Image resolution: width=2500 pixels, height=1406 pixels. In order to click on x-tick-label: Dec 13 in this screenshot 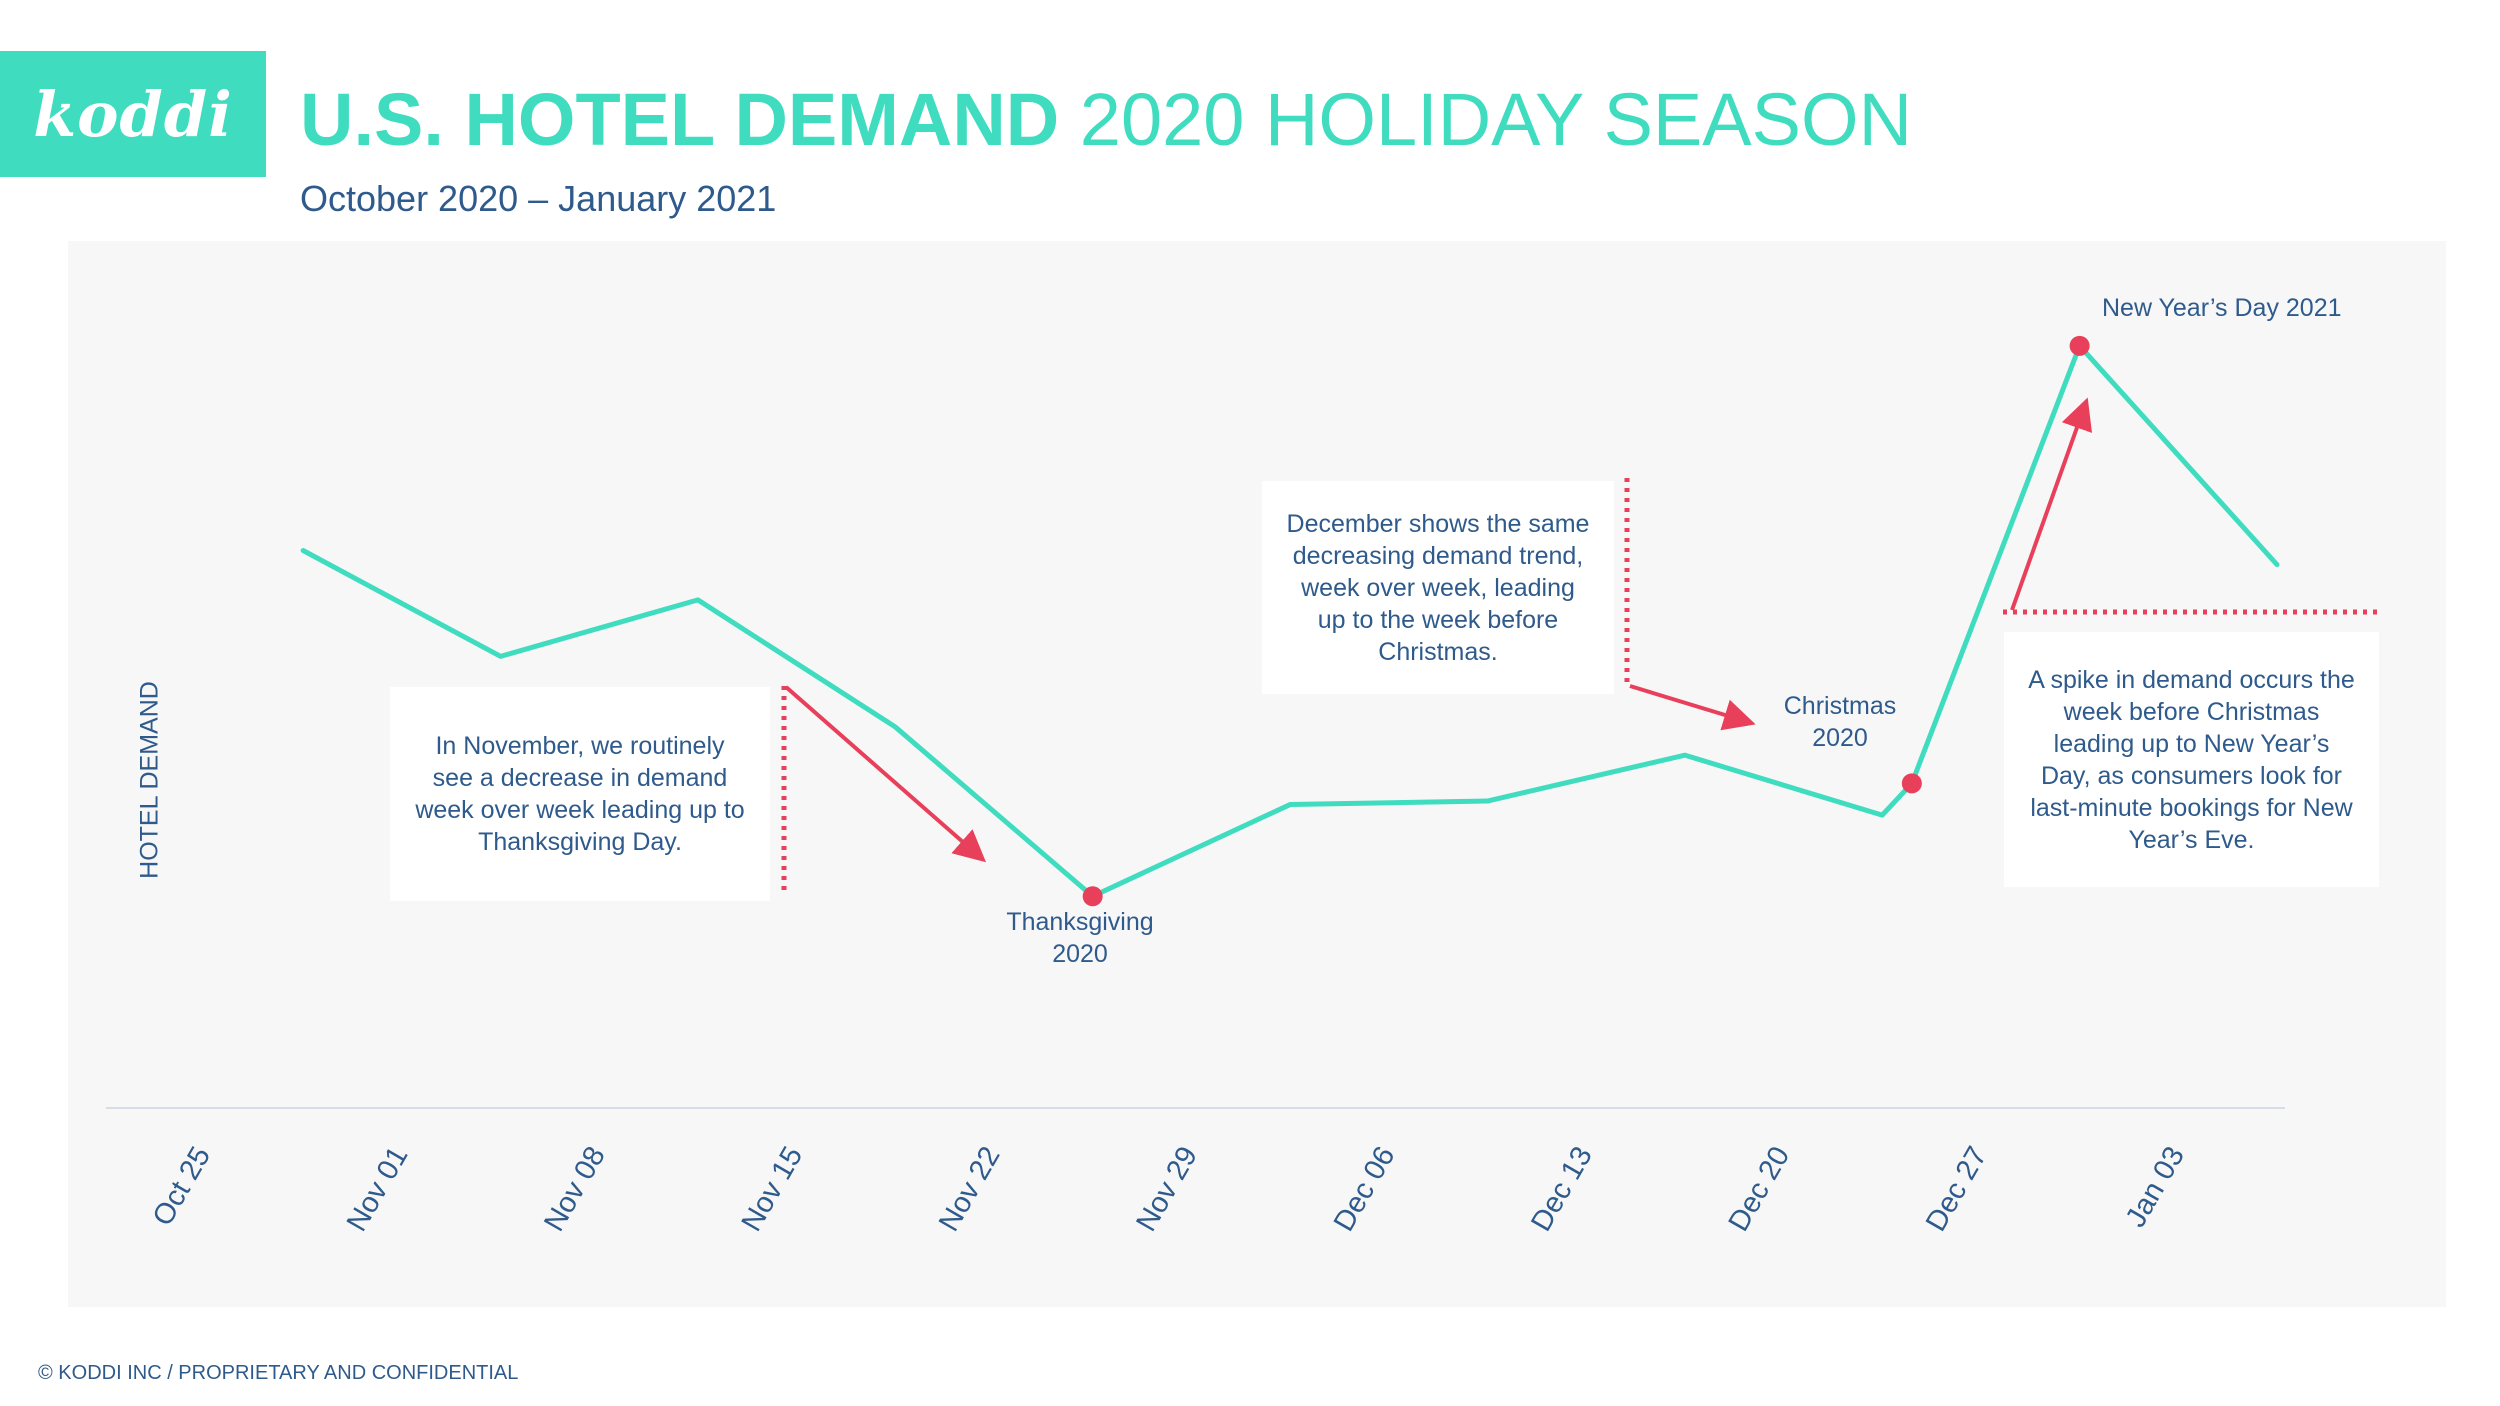, I will do `click(1562, 1189)`.